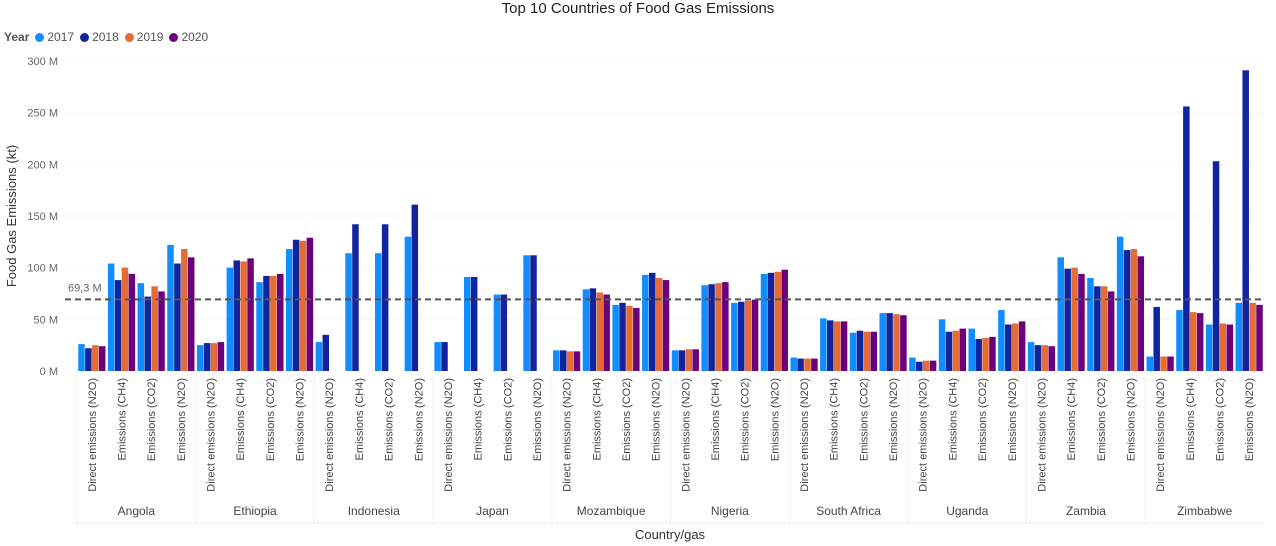 The width and height of the screenshot is (1276, 546). What do you see at coordinates (11, 216) in the screenshot?
I see `y-axis-title: Food Gas Emissions (kt)` at bounding box center [11, 216].